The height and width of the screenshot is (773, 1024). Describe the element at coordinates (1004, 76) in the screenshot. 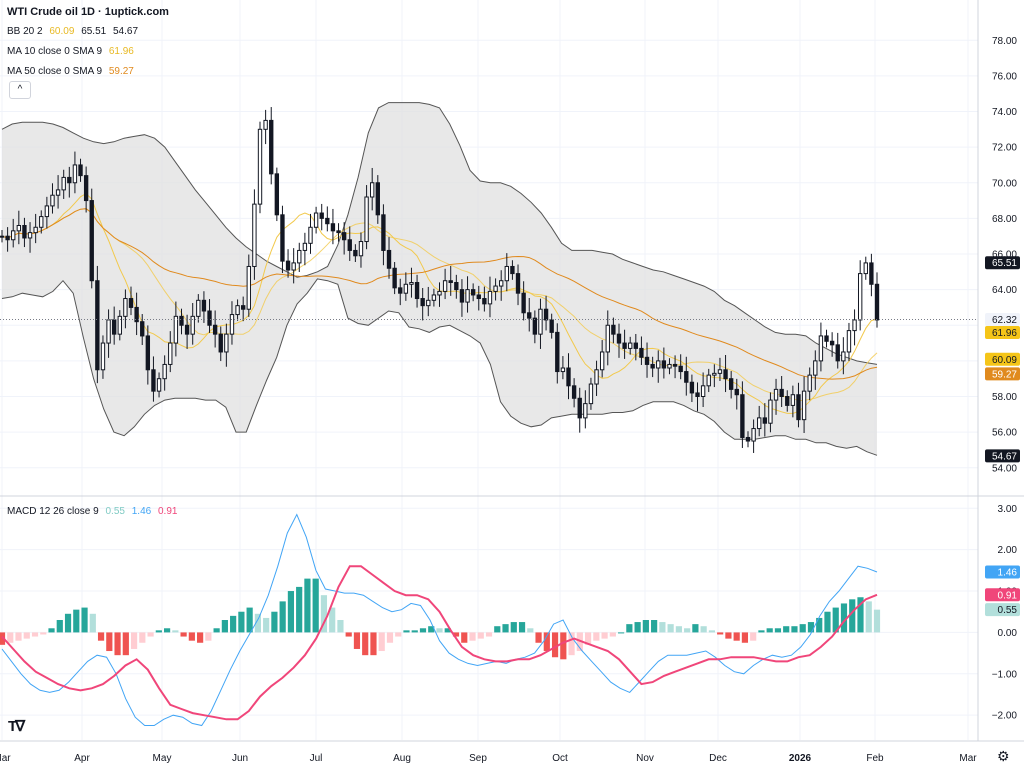

I see `price-axis-tick: 76.00` at that location.